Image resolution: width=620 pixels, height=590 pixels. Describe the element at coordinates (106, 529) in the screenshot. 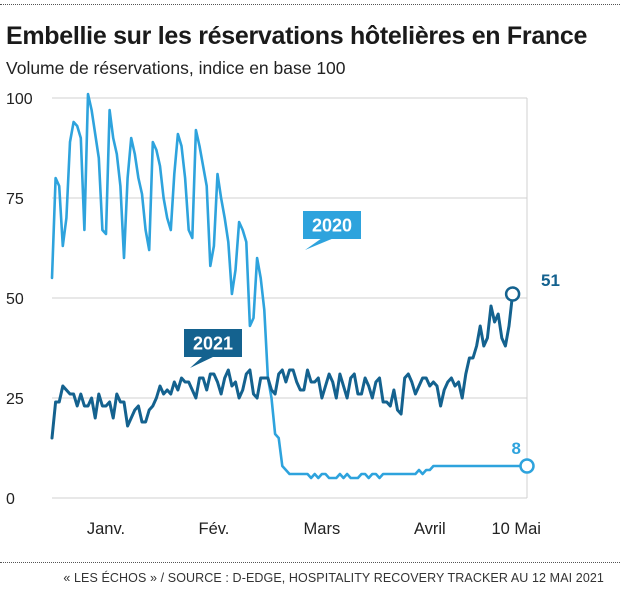

I see `x-tick-label: Janv.` at that location.